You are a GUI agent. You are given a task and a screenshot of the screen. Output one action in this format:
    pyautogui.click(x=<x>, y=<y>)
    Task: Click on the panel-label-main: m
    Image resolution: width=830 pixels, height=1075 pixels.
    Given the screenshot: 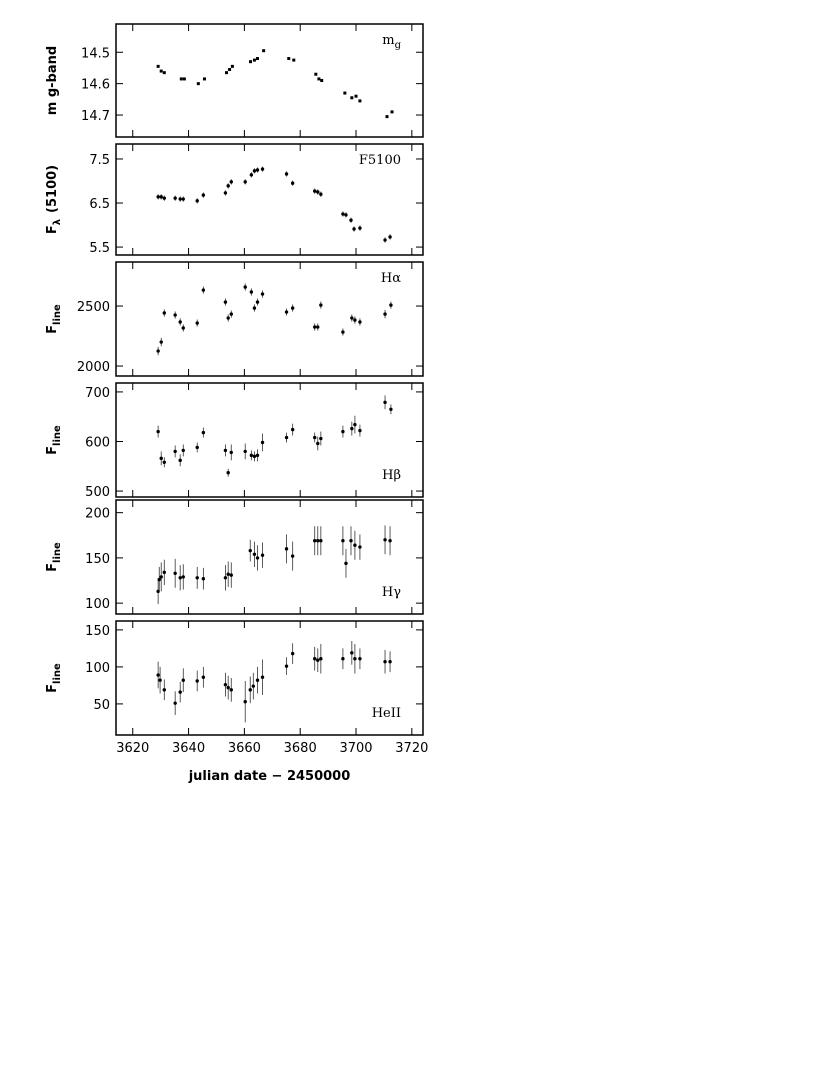 What is the action you would take?
    pyautogui.click(x=388, y=40)
    